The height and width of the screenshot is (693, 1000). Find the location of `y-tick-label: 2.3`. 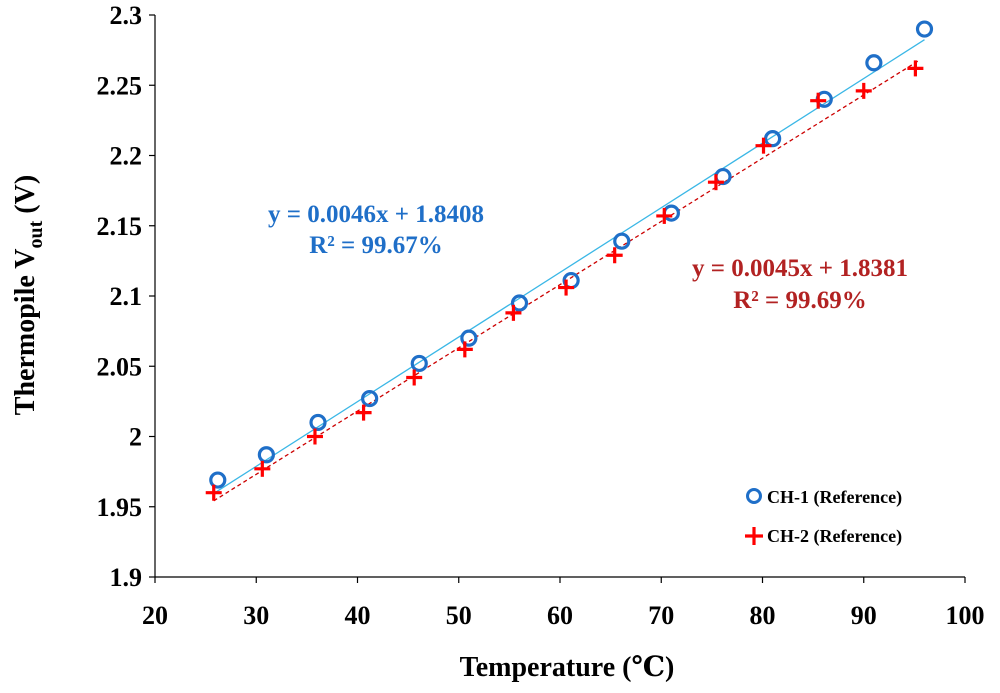

y-tick-label: 2.3 is located at coordinates (126, 15).